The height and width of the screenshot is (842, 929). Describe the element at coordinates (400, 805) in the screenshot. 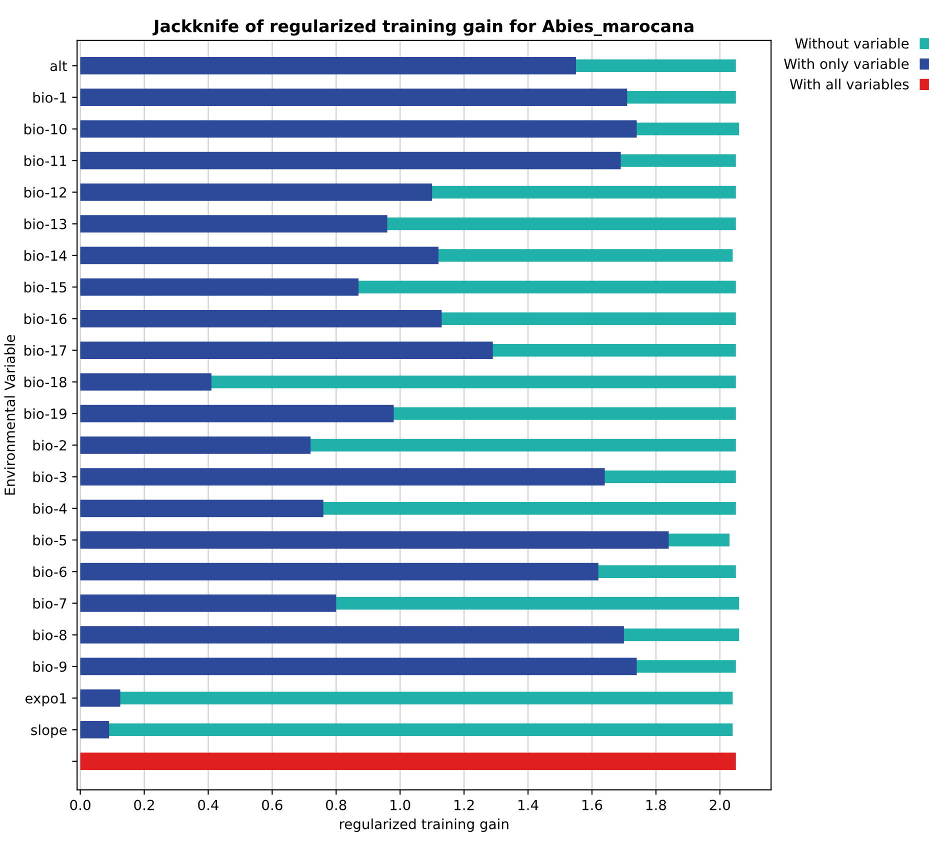

I see `x-tick-label: 1.0` at that location.